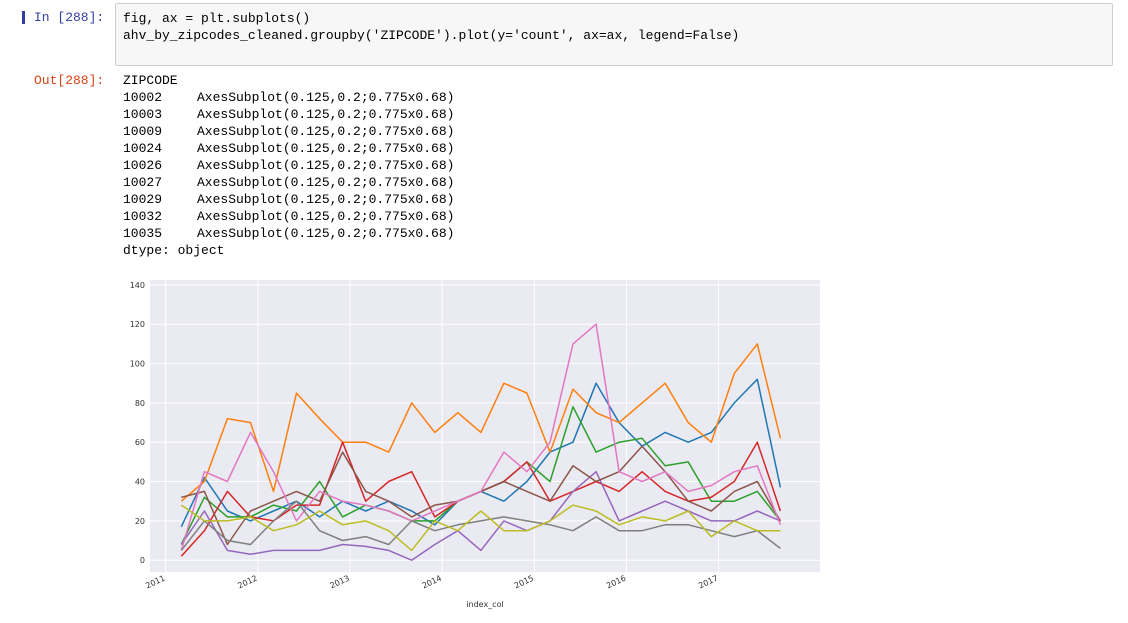 Image resolution: width=1128 pixels, height=623 pixels. Describe the element at coordinates (137, 285) in the screenshot. I see `y-tick-label: 140` at that location.